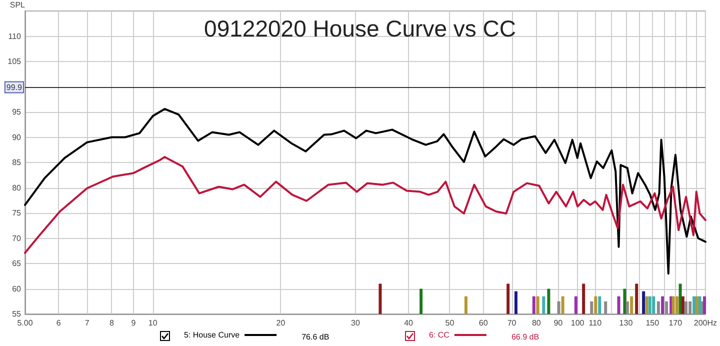 The height and width of the screenshot is (346, 720). Describe the element at coordinates (17, 137) in the screenshot. I see `y-tick-label: 90` at that location.